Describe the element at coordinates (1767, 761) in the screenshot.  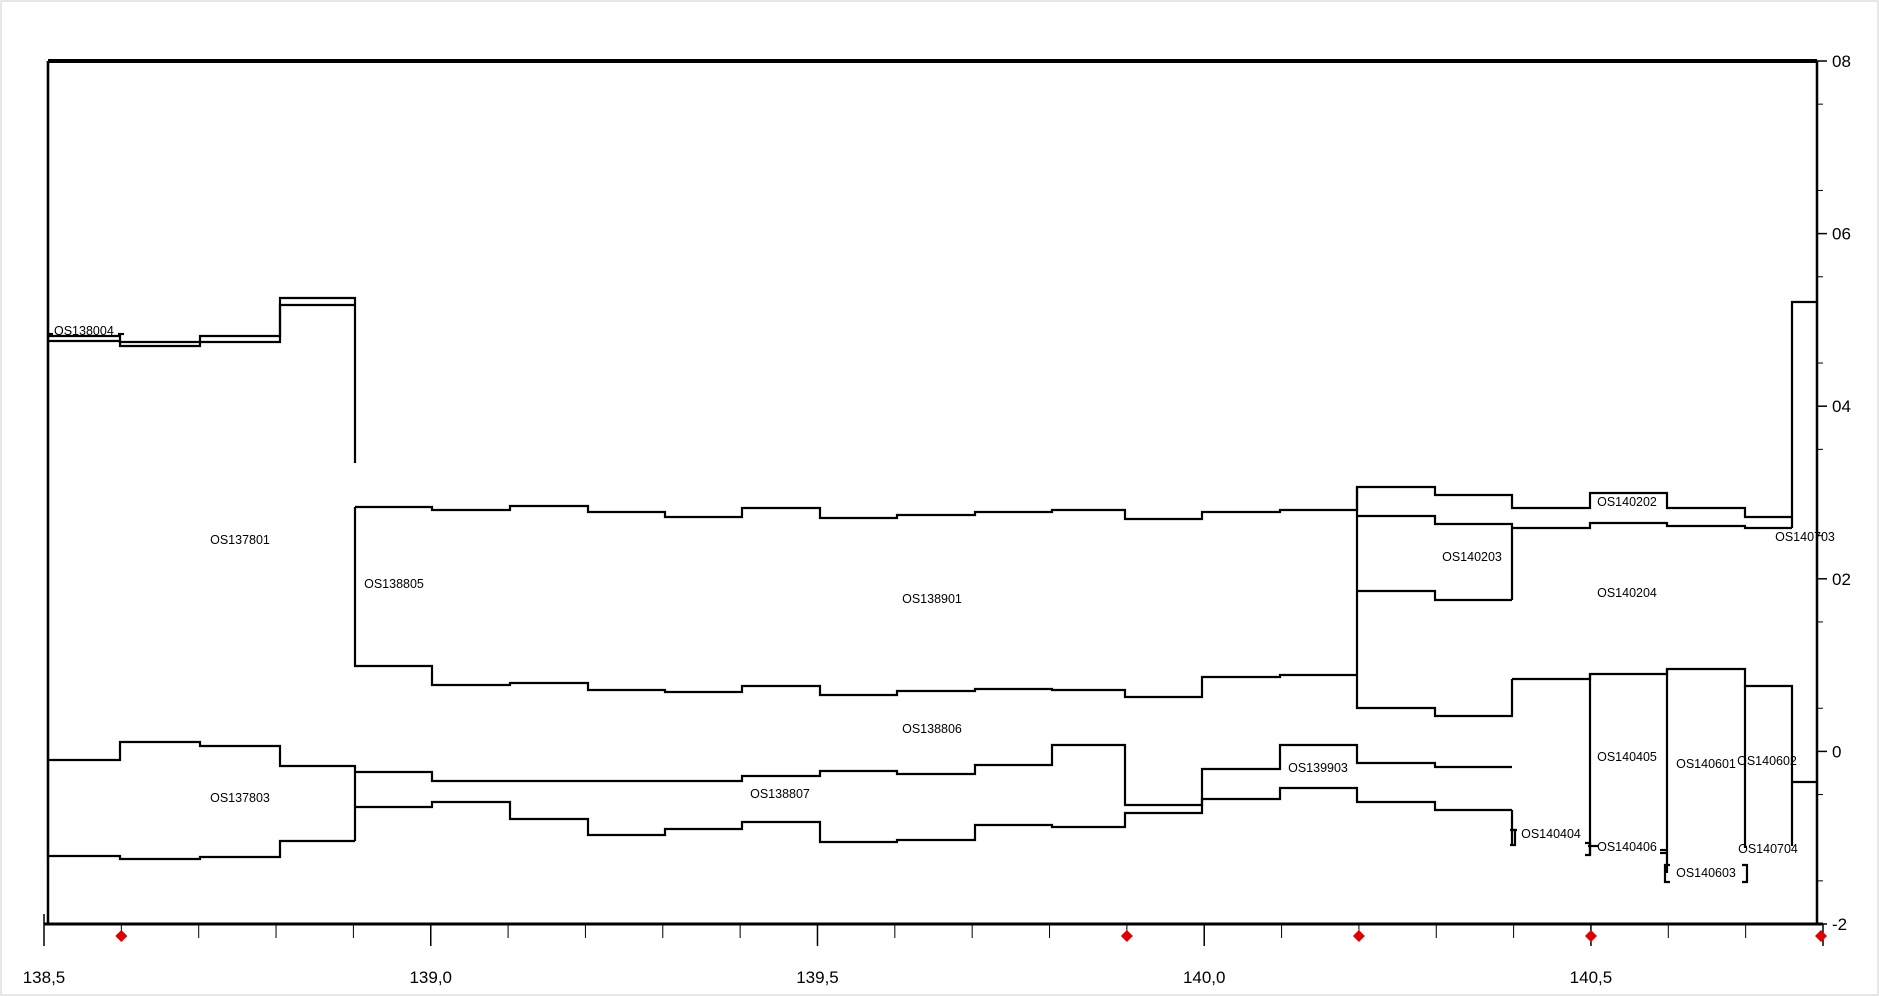
I see `unit-label: OS140602` at that location.